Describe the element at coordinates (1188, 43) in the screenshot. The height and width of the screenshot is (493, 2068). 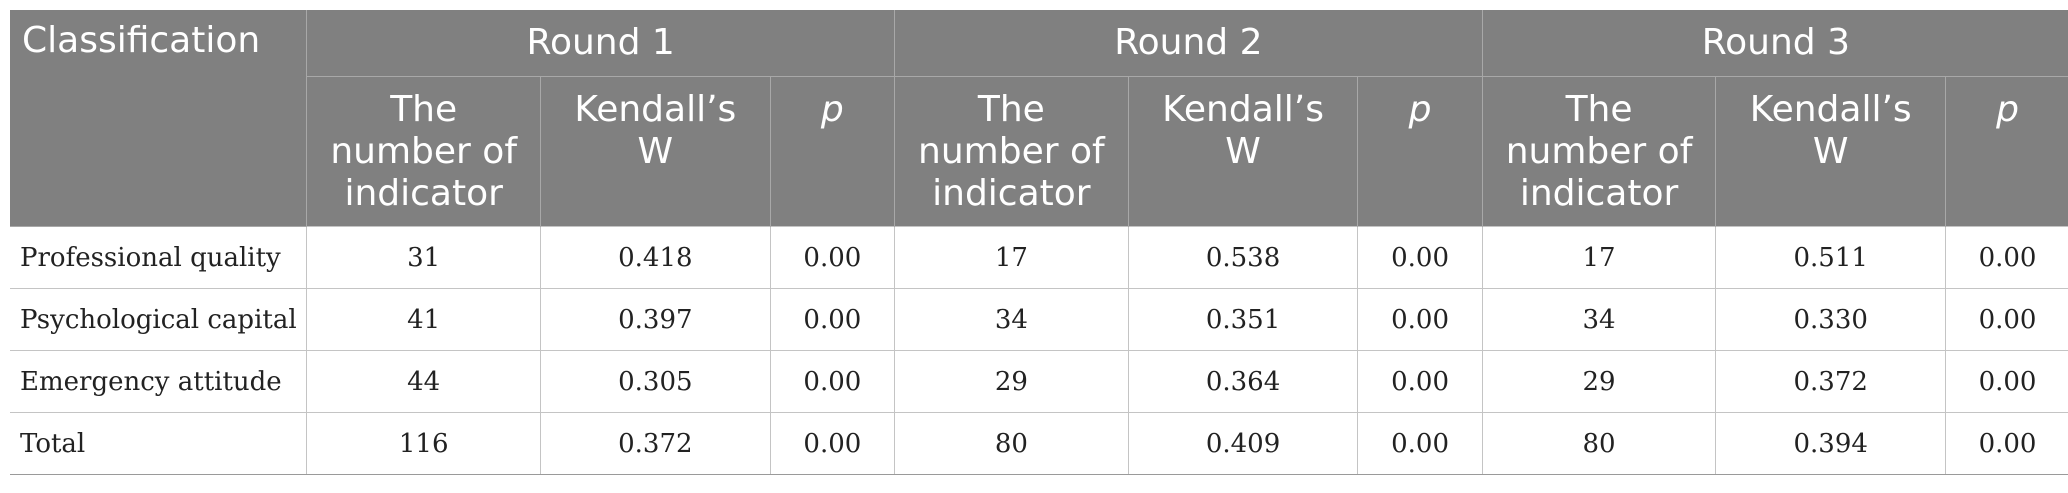
I see `round-2-header: Round 2` at that location.